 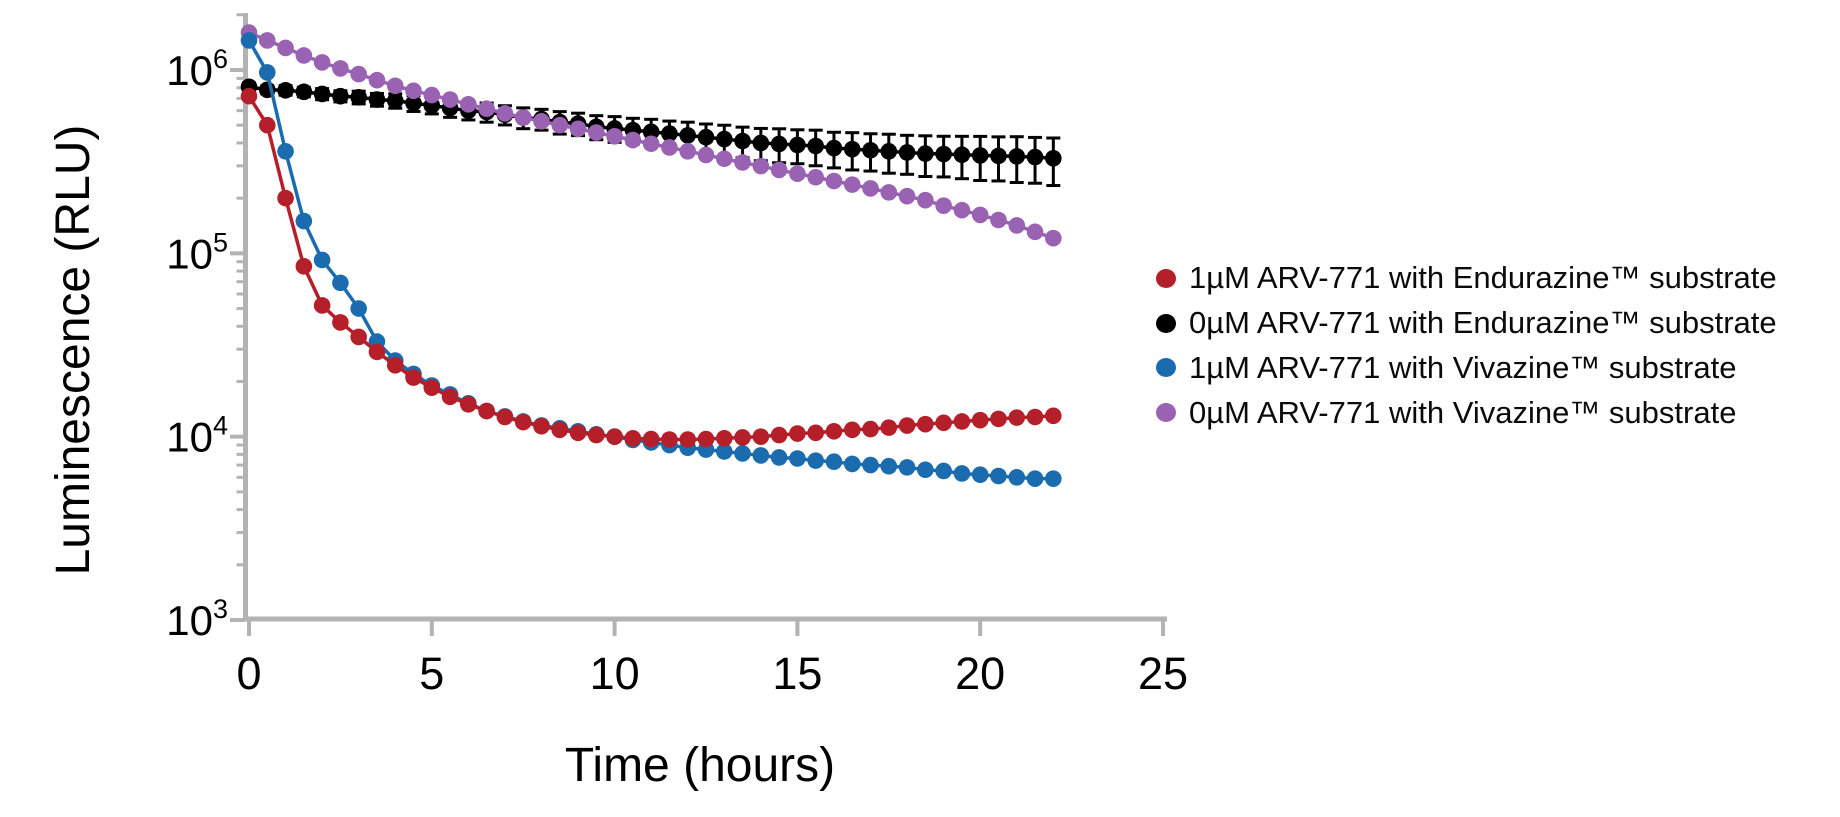 I want to click on x-tick-label: 25, so click(x=1163, y=673).